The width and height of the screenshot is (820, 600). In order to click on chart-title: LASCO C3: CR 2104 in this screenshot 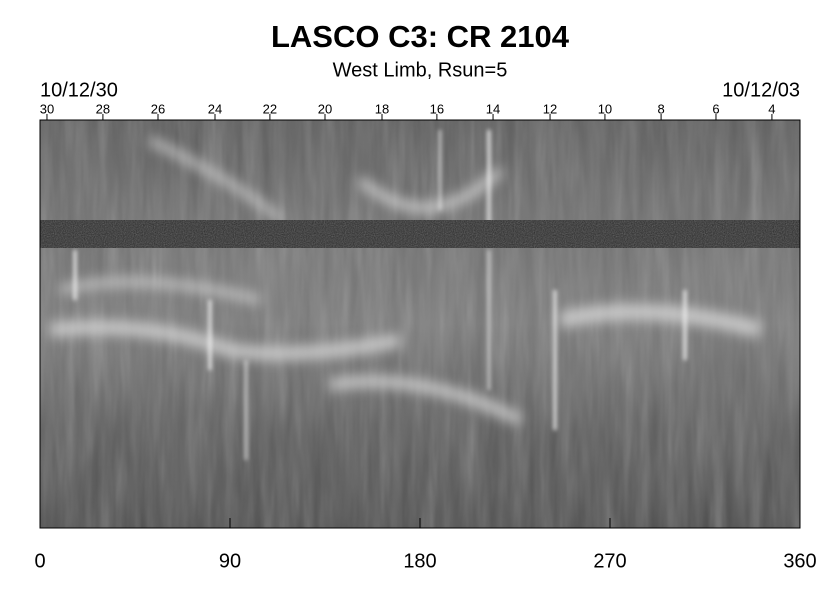, I will do `click(420, 36)`.